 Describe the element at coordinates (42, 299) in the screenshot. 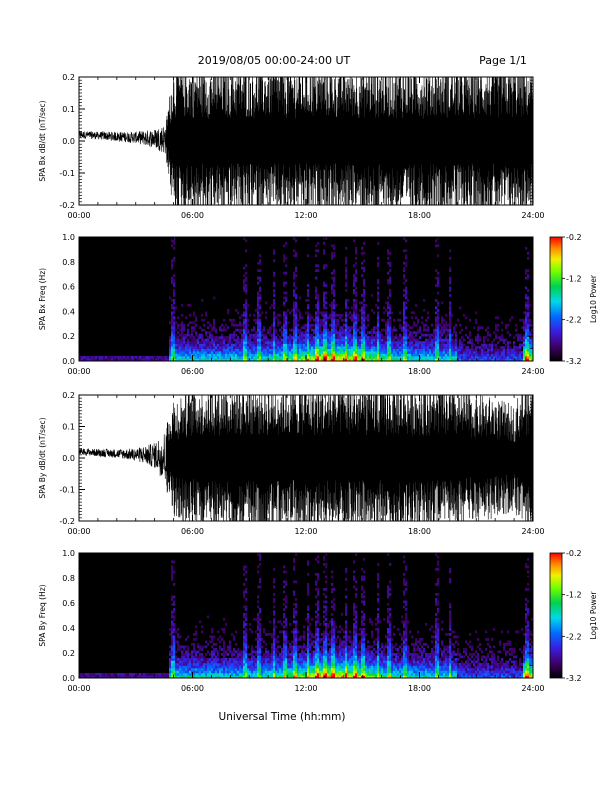

I see `y-axis-label: SPA Bx Freq (Hz)` at that location.